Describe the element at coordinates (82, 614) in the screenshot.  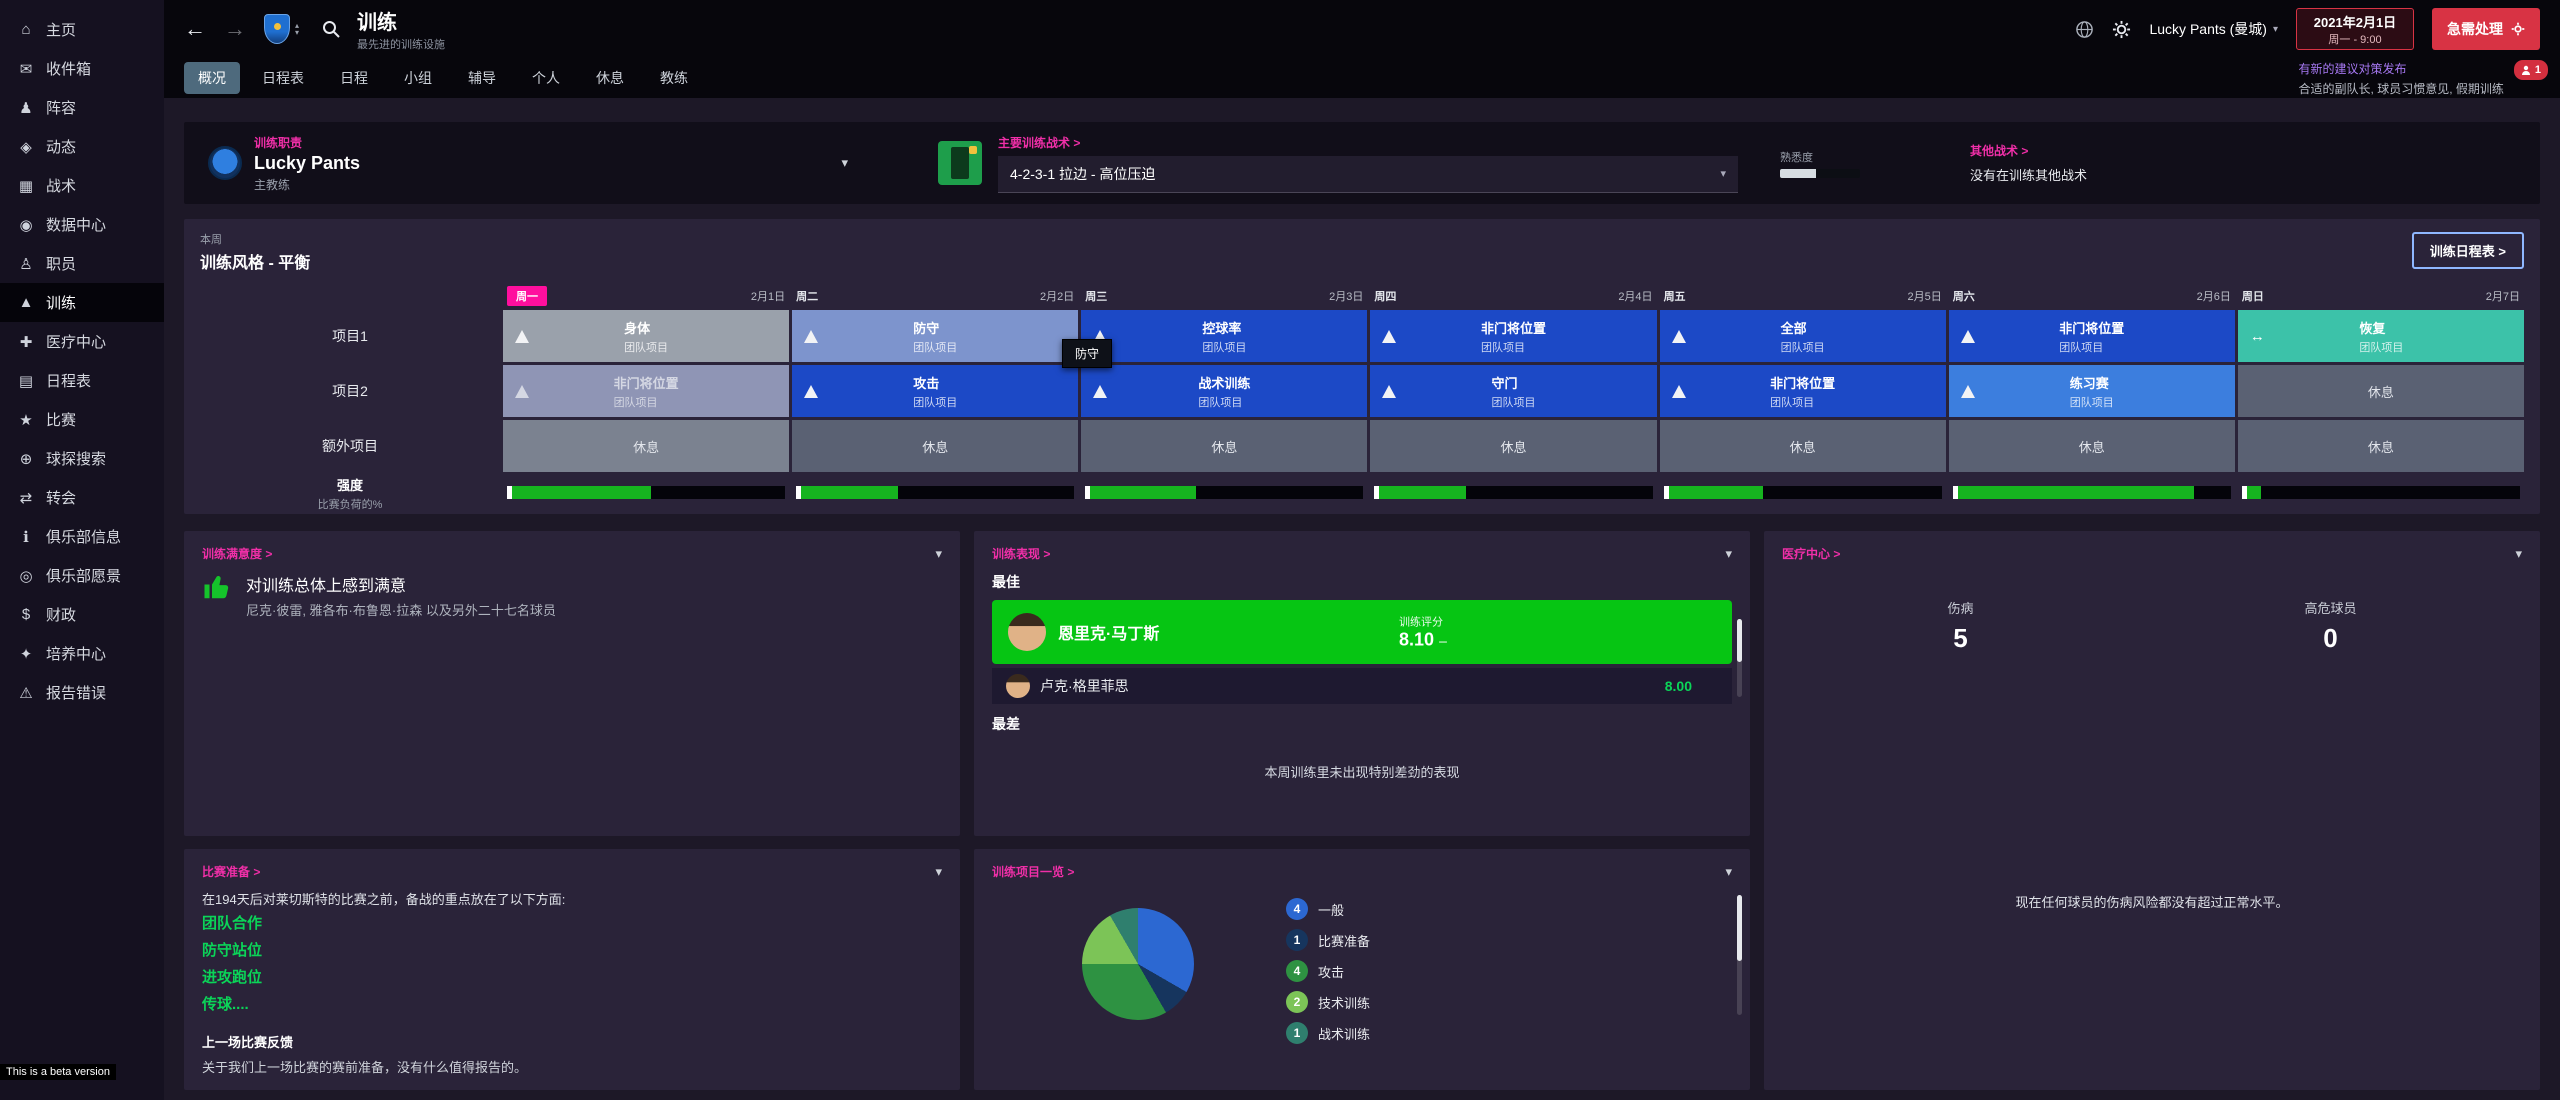
I see `sidebar-item-finances: $财政` at that location.